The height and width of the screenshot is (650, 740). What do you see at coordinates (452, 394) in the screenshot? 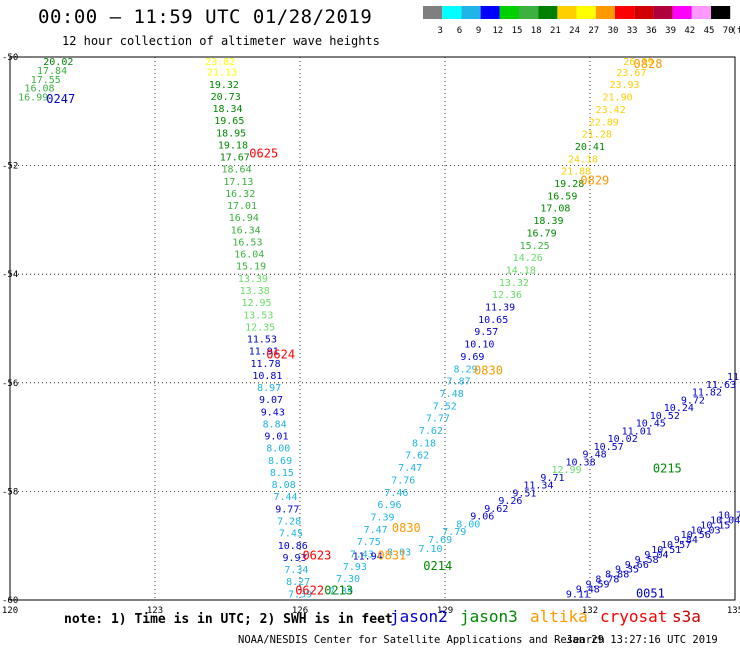
I see `swh-value: 7.48` at bounding box center [452, 394].